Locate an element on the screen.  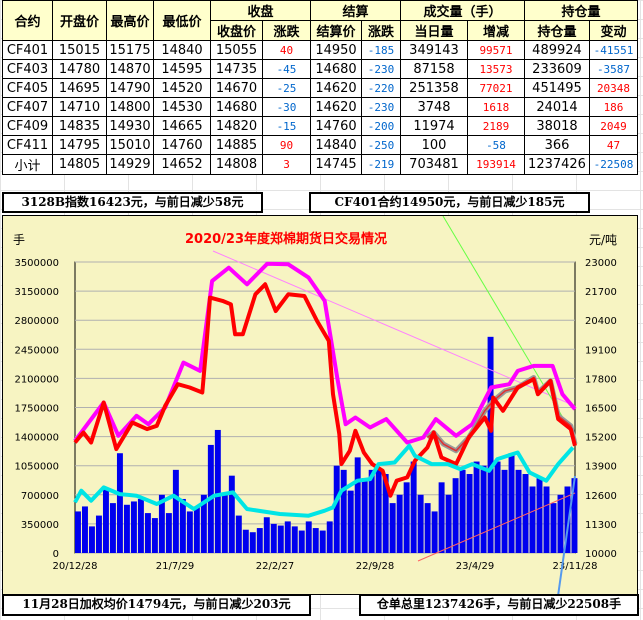
group-open-interest: 持仓量 is located at coordinates (581, 10).